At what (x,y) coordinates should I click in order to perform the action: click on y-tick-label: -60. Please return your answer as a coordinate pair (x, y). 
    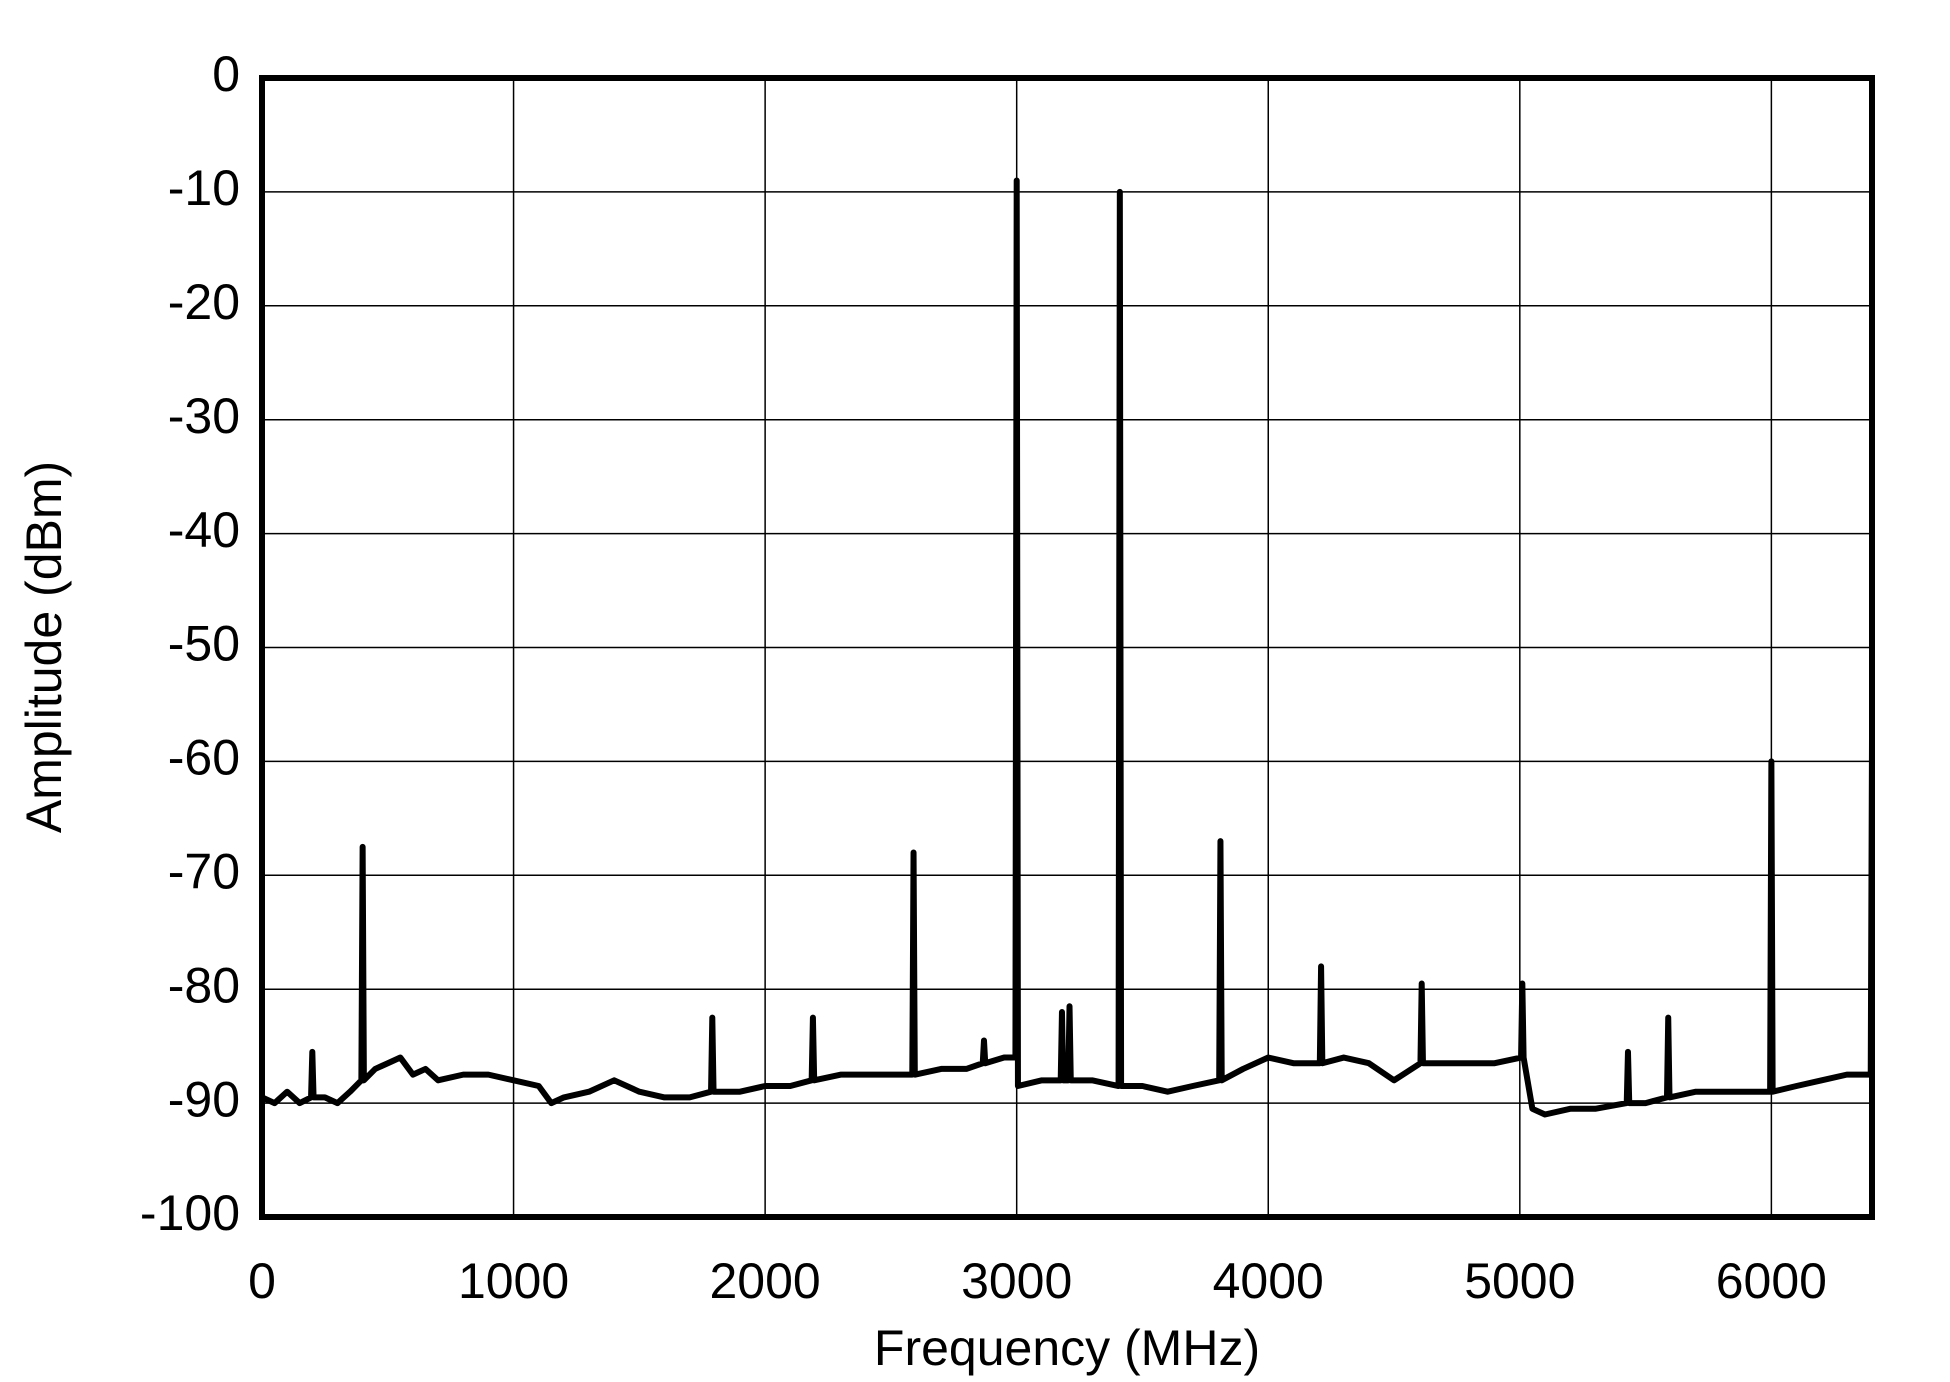
    Looking at the image, I should click on (204, 758).